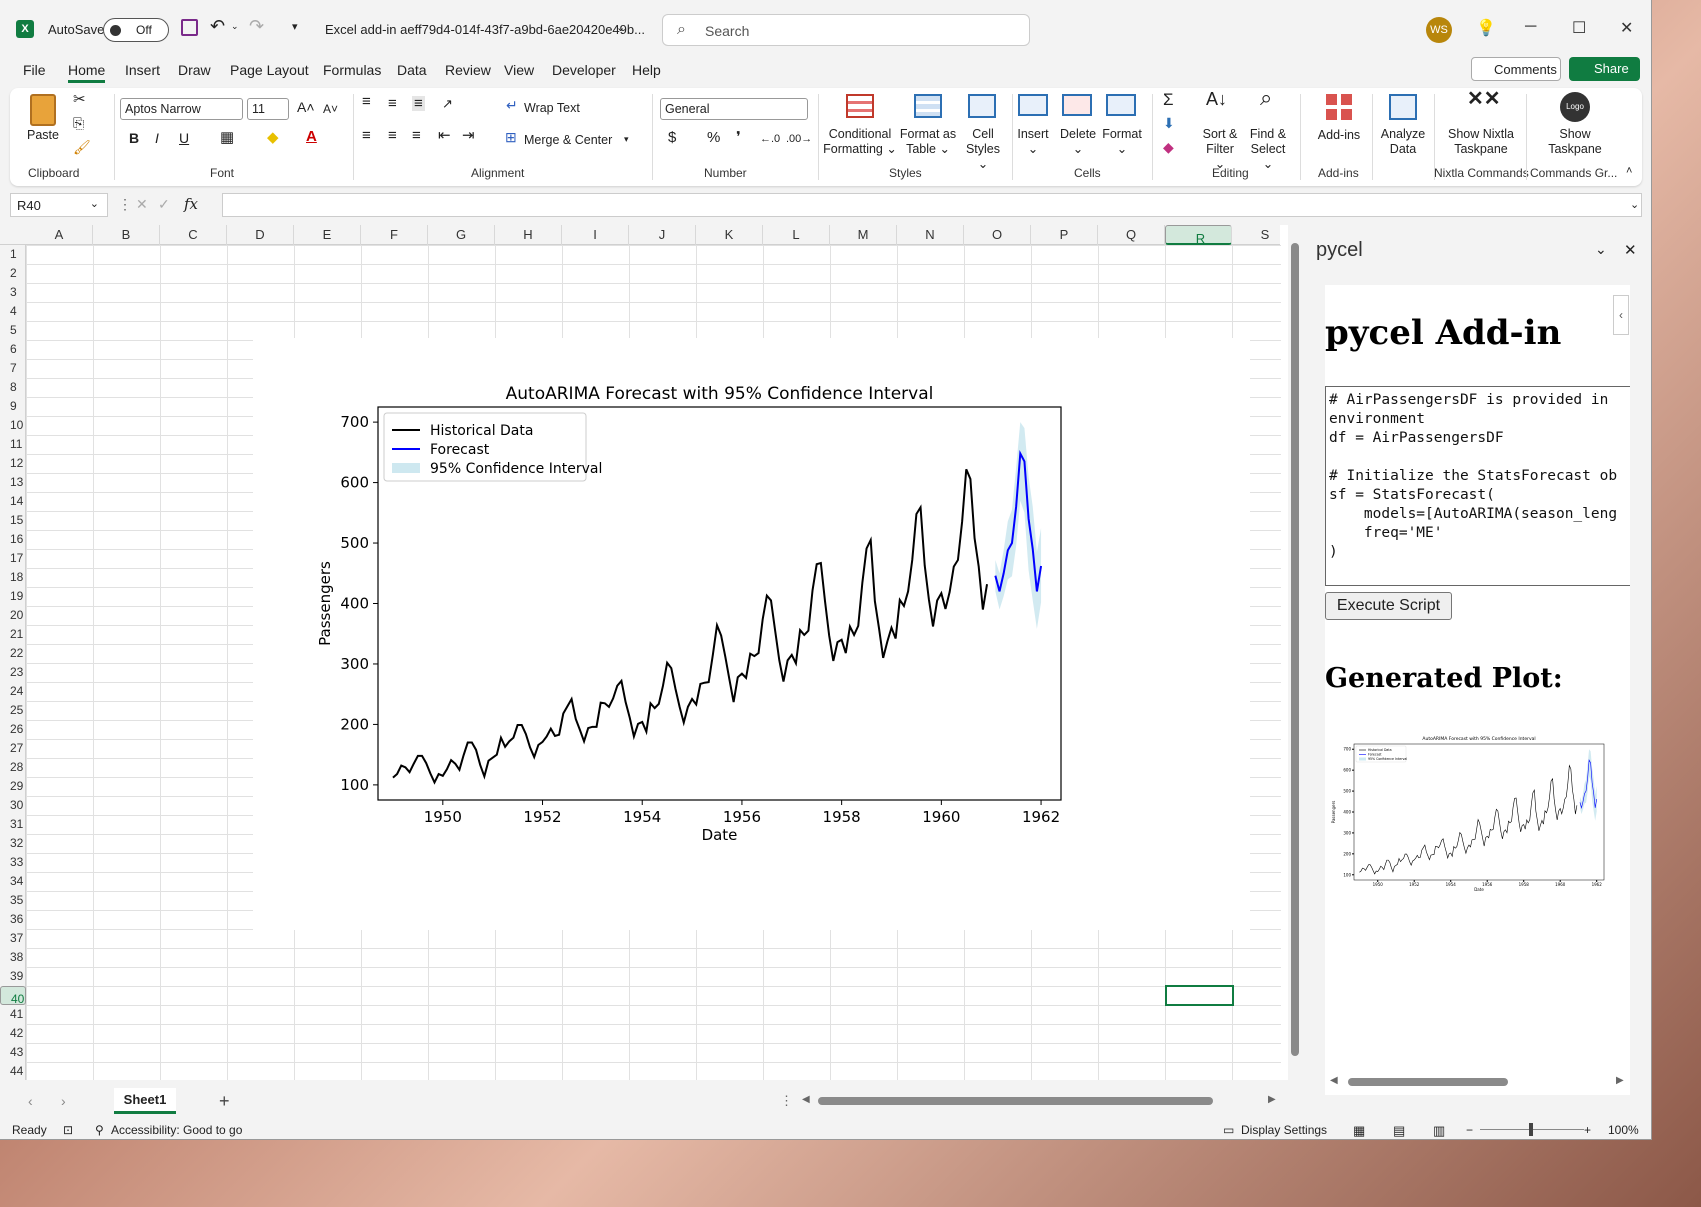  I want to click on tab-developer: Developer, so click(584, 70).